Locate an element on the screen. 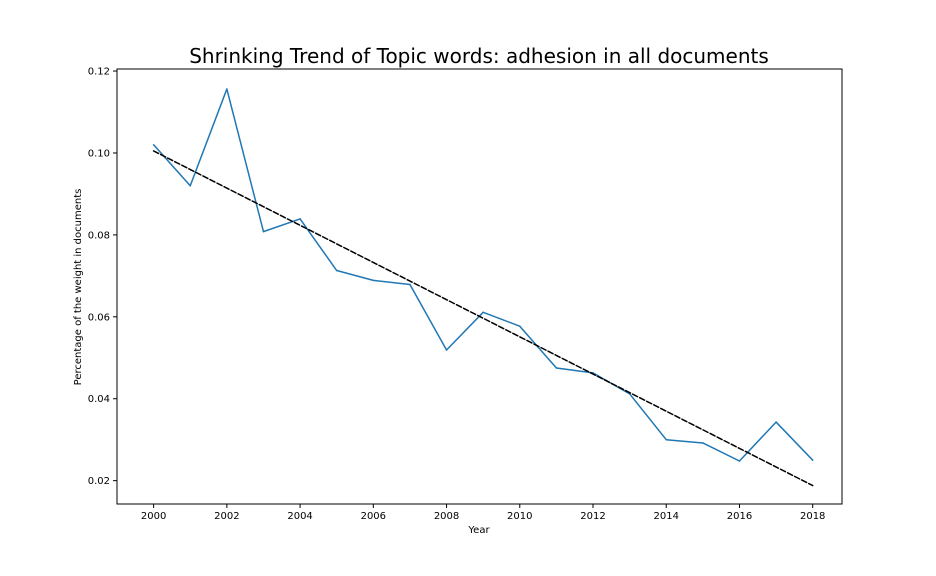 Image resolution: width=936 pixels, height=576 pixels. x-tick-label: 2002 is located at coordinates (226, 516).